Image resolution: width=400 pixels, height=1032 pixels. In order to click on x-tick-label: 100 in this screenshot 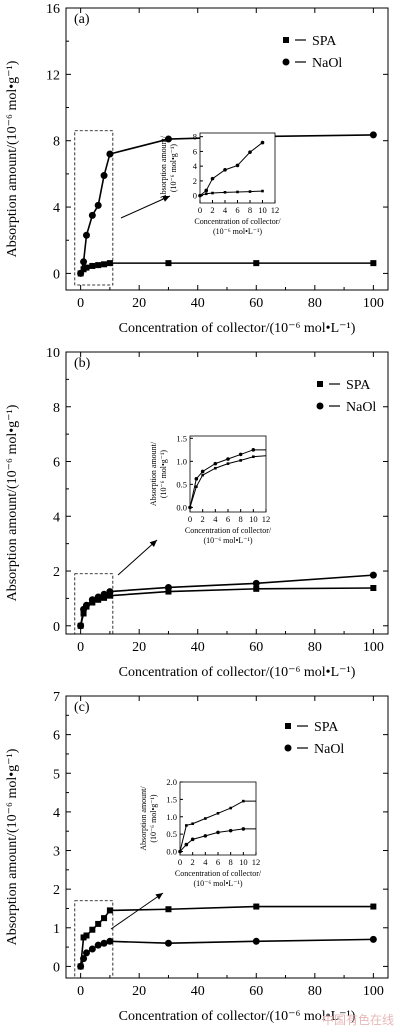, I will do `click(373, 303)`.